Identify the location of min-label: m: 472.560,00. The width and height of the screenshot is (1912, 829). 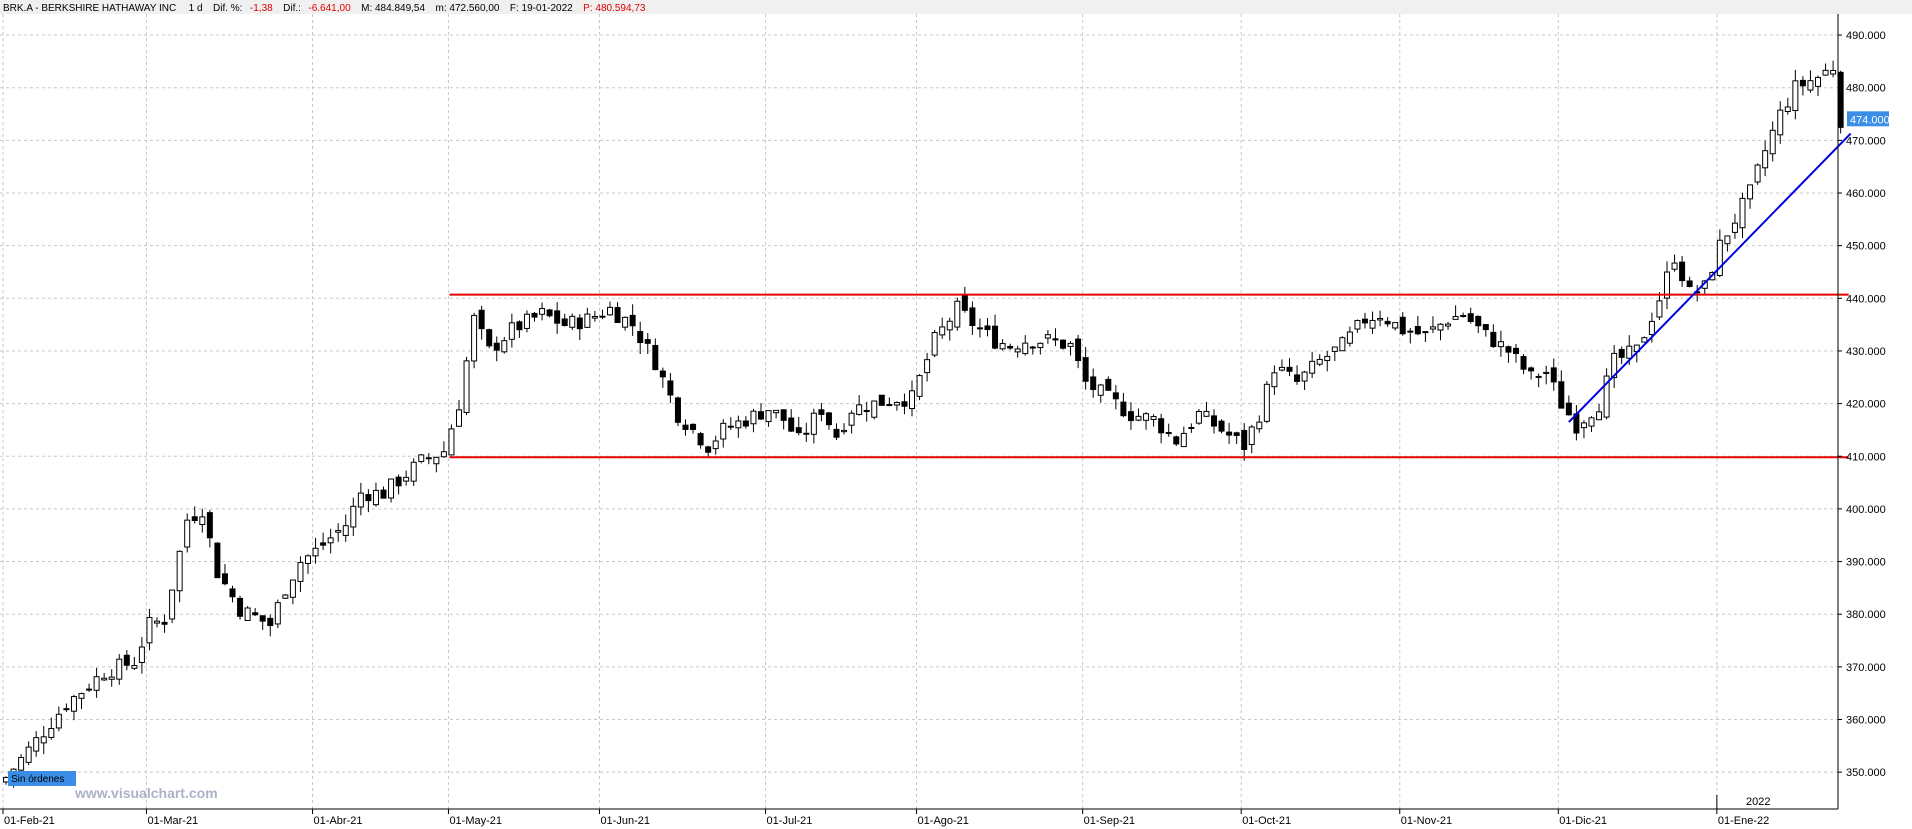
(468, 8).